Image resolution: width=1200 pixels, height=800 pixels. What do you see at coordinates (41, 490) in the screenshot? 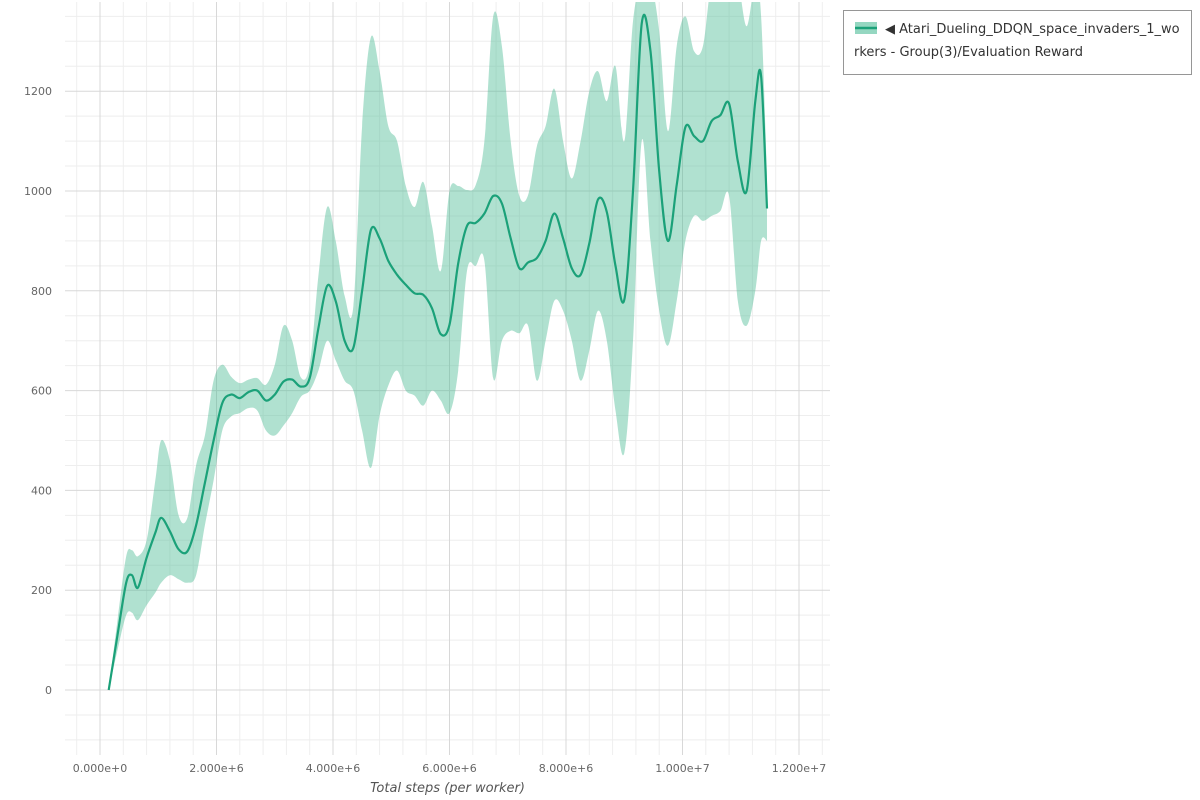
I see `svg-text: 400` at bounding box center [41, 490].